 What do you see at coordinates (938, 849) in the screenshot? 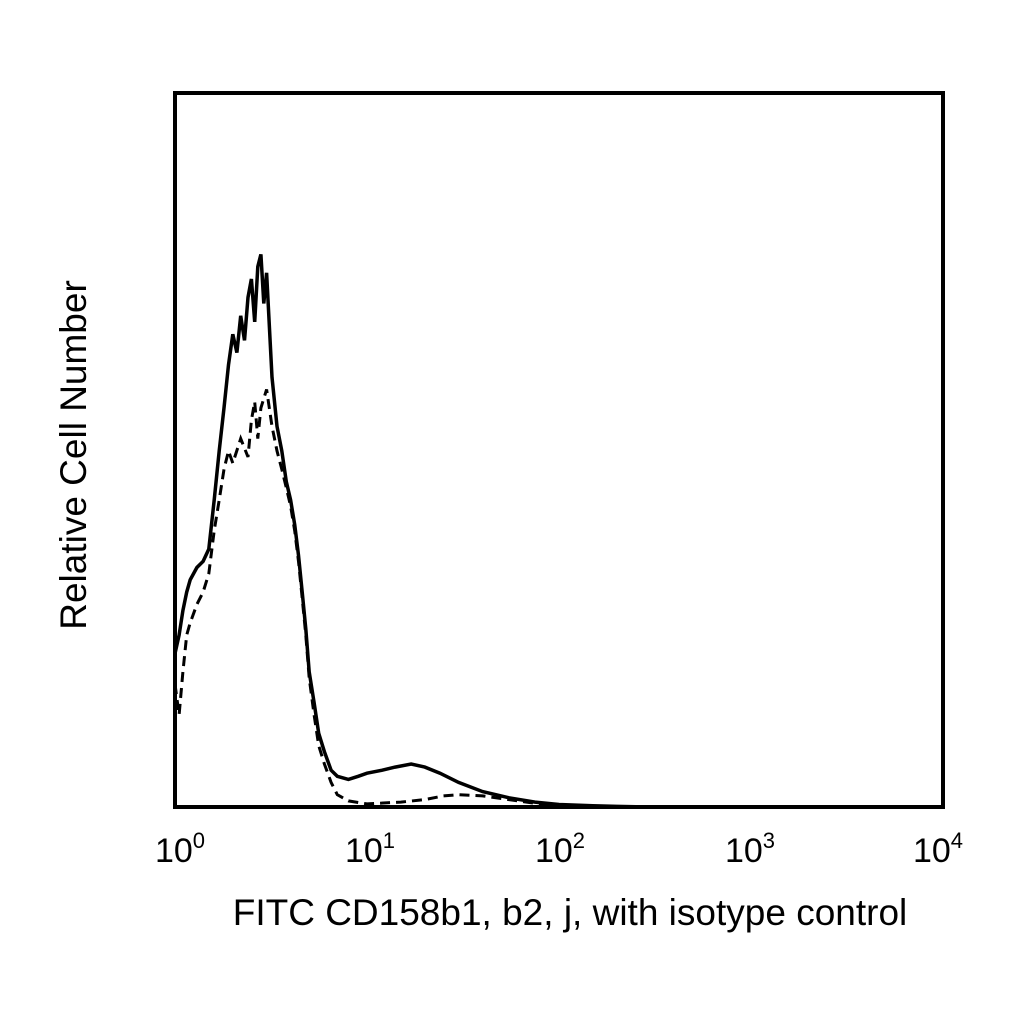
I see `x-tick-label-4: 10⁴` at bounding box center [938, 849].